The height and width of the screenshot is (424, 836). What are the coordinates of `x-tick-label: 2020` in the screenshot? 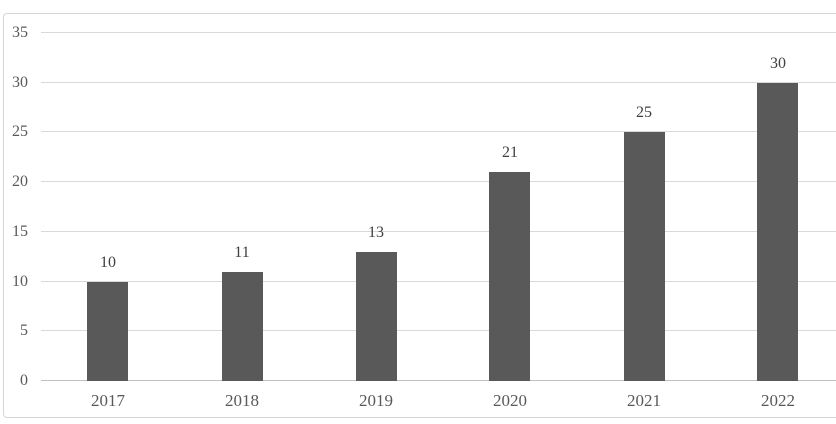 It's located at (510, 400).